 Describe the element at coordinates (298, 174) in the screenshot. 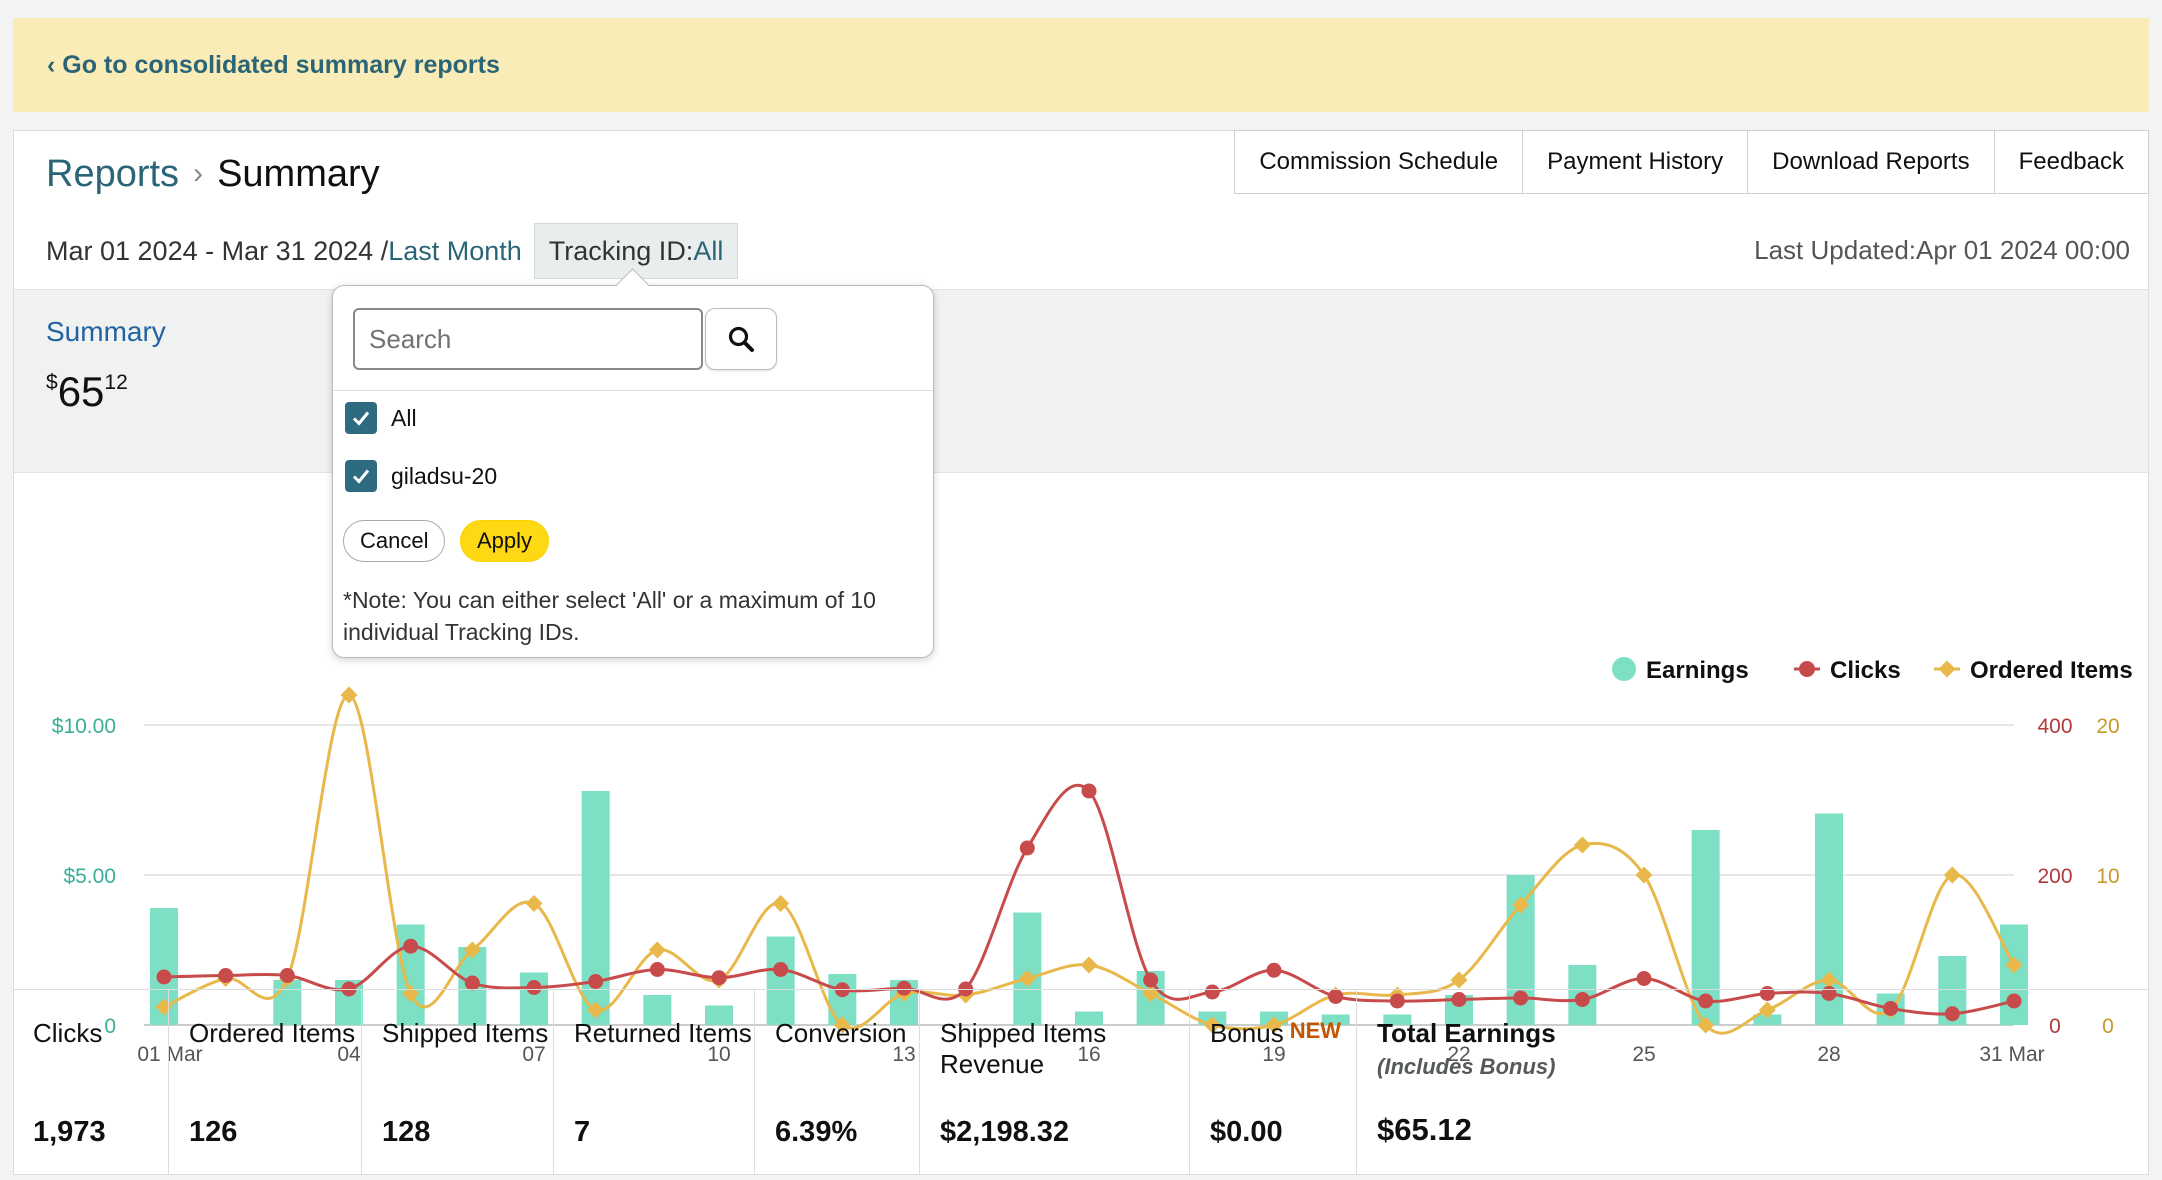

I see `page-title: Summary` at that location.